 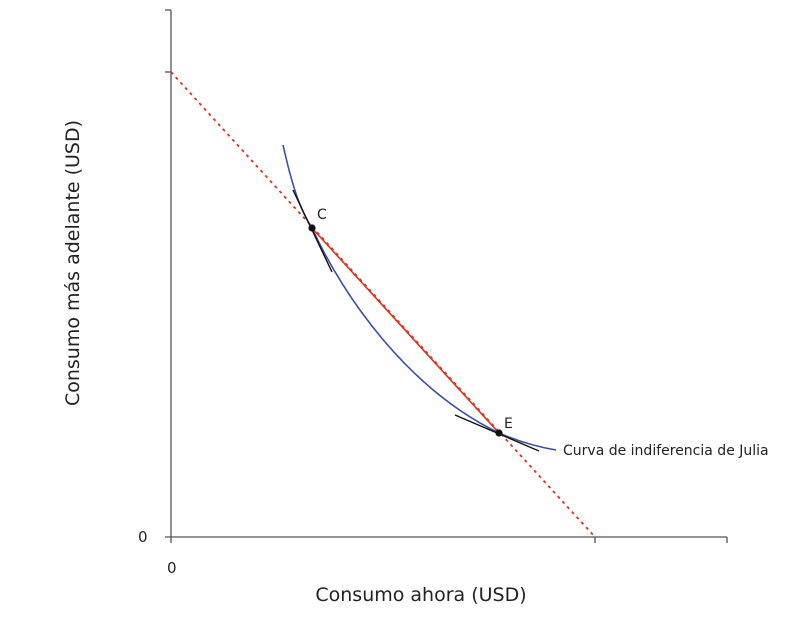 What do you see at coordinates (666, 451) in the screenshot?
I see `indifference-curve-label: Curva de indiferencia de Julia` at bounding box center [666, 451].